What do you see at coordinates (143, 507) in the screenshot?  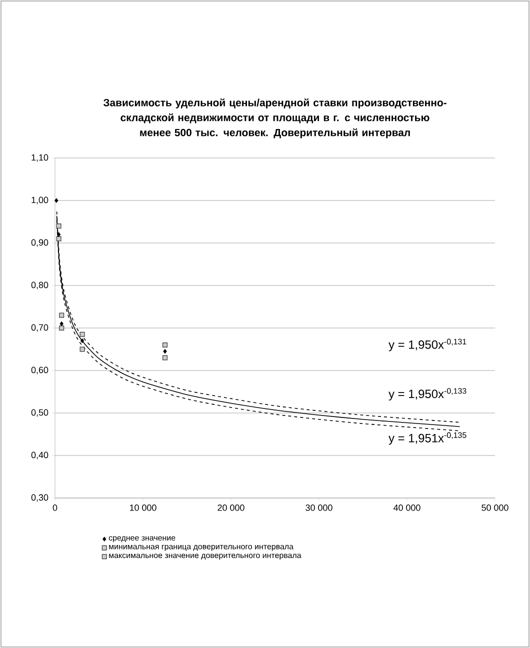 I see `x-tick-label: 10 000` at bounding box center [143, 507].